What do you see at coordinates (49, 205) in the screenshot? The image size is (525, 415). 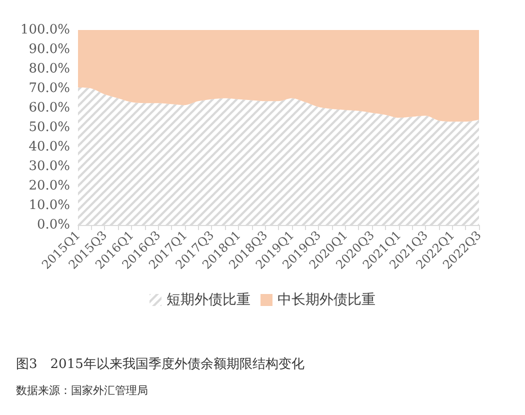 I see `y-tick-label: 10.0%` at bounding box center [49, 205].